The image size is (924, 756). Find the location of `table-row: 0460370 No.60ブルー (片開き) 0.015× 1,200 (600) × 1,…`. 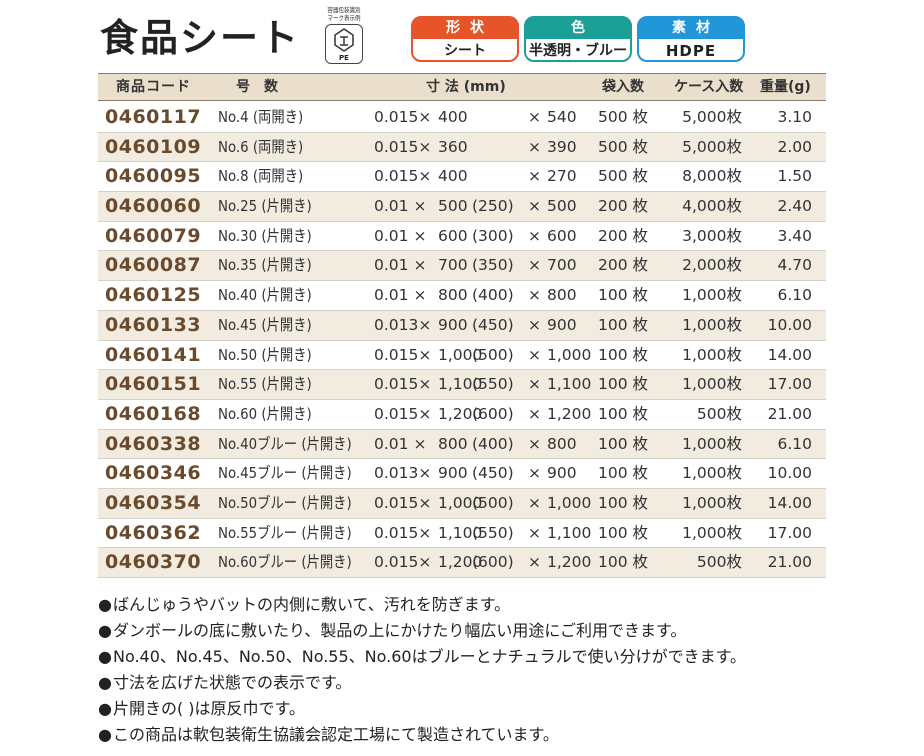

table-row: 0460370 No.60ブルー (片開き) 0.015× 1,200 (600) × 1,… is located at coordinates (462, 563).